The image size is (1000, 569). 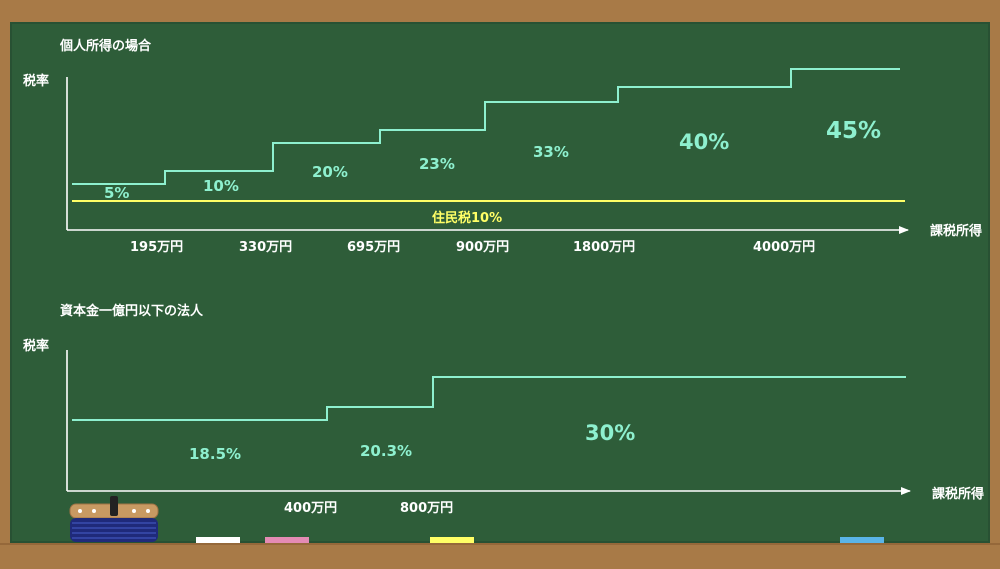 I want to click on white-chalk, so click(x=218, y=540).